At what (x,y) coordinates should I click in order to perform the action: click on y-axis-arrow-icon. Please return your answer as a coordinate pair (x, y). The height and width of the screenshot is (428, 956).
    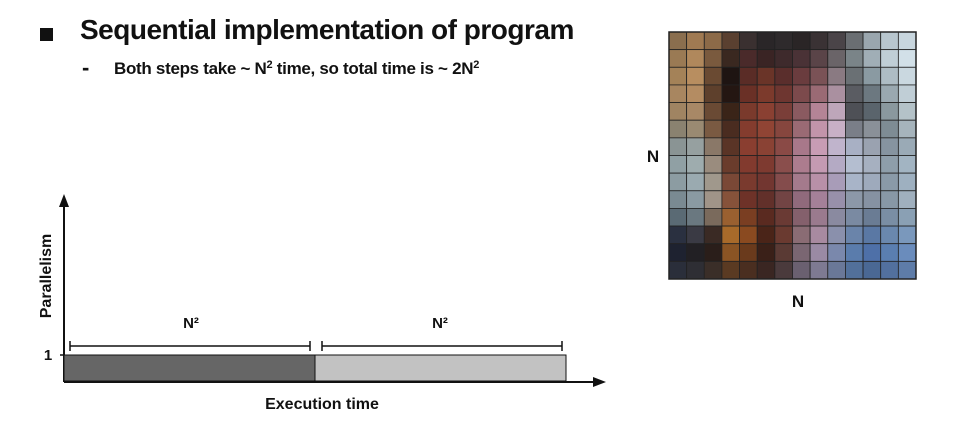
    Looking at the image, I should click on (64, 200).